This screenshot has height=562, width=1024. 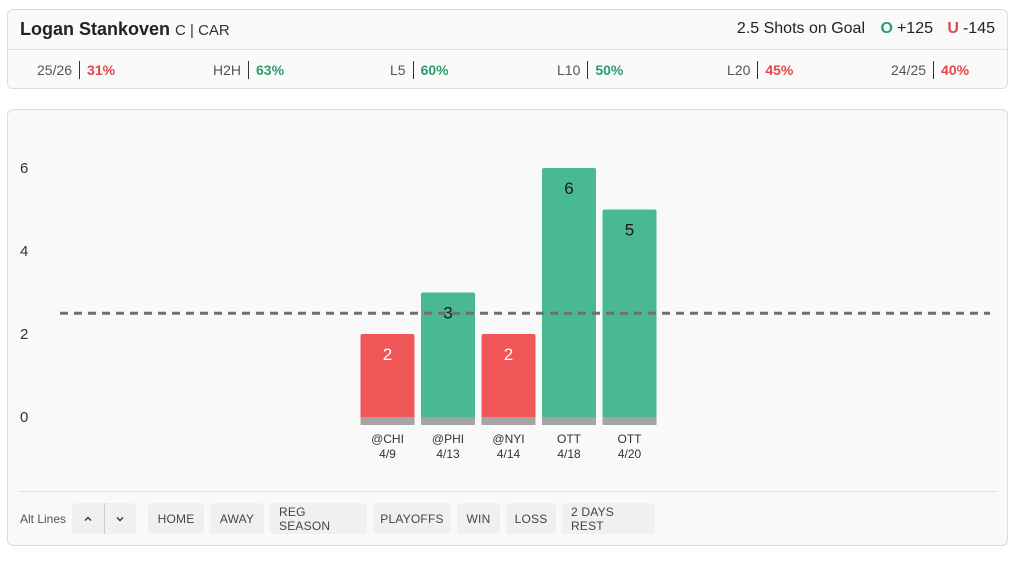 I want to click on chevron-down-icon, so click(x=120, y=518).